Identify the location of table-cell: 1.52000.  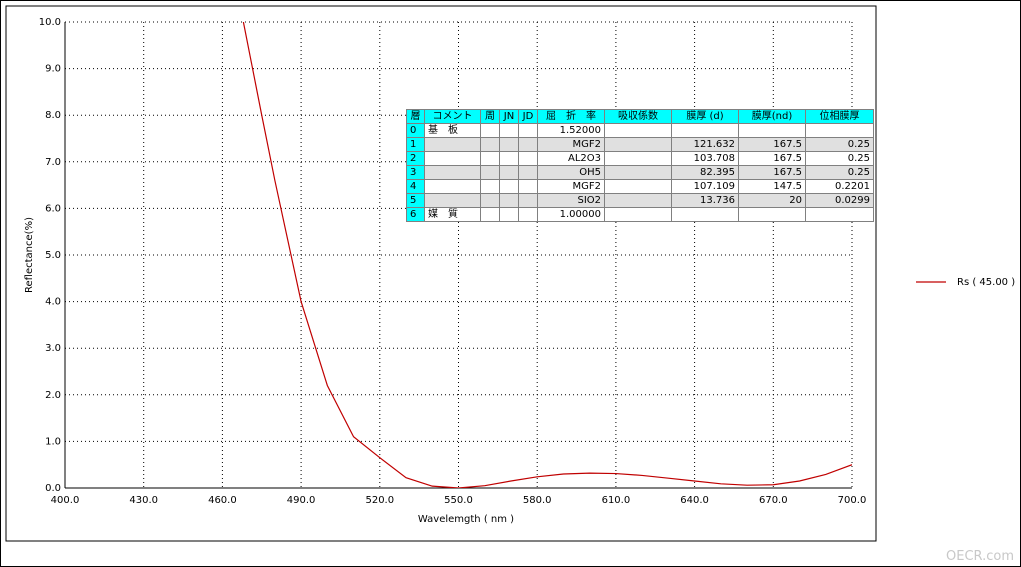
(571, 130).